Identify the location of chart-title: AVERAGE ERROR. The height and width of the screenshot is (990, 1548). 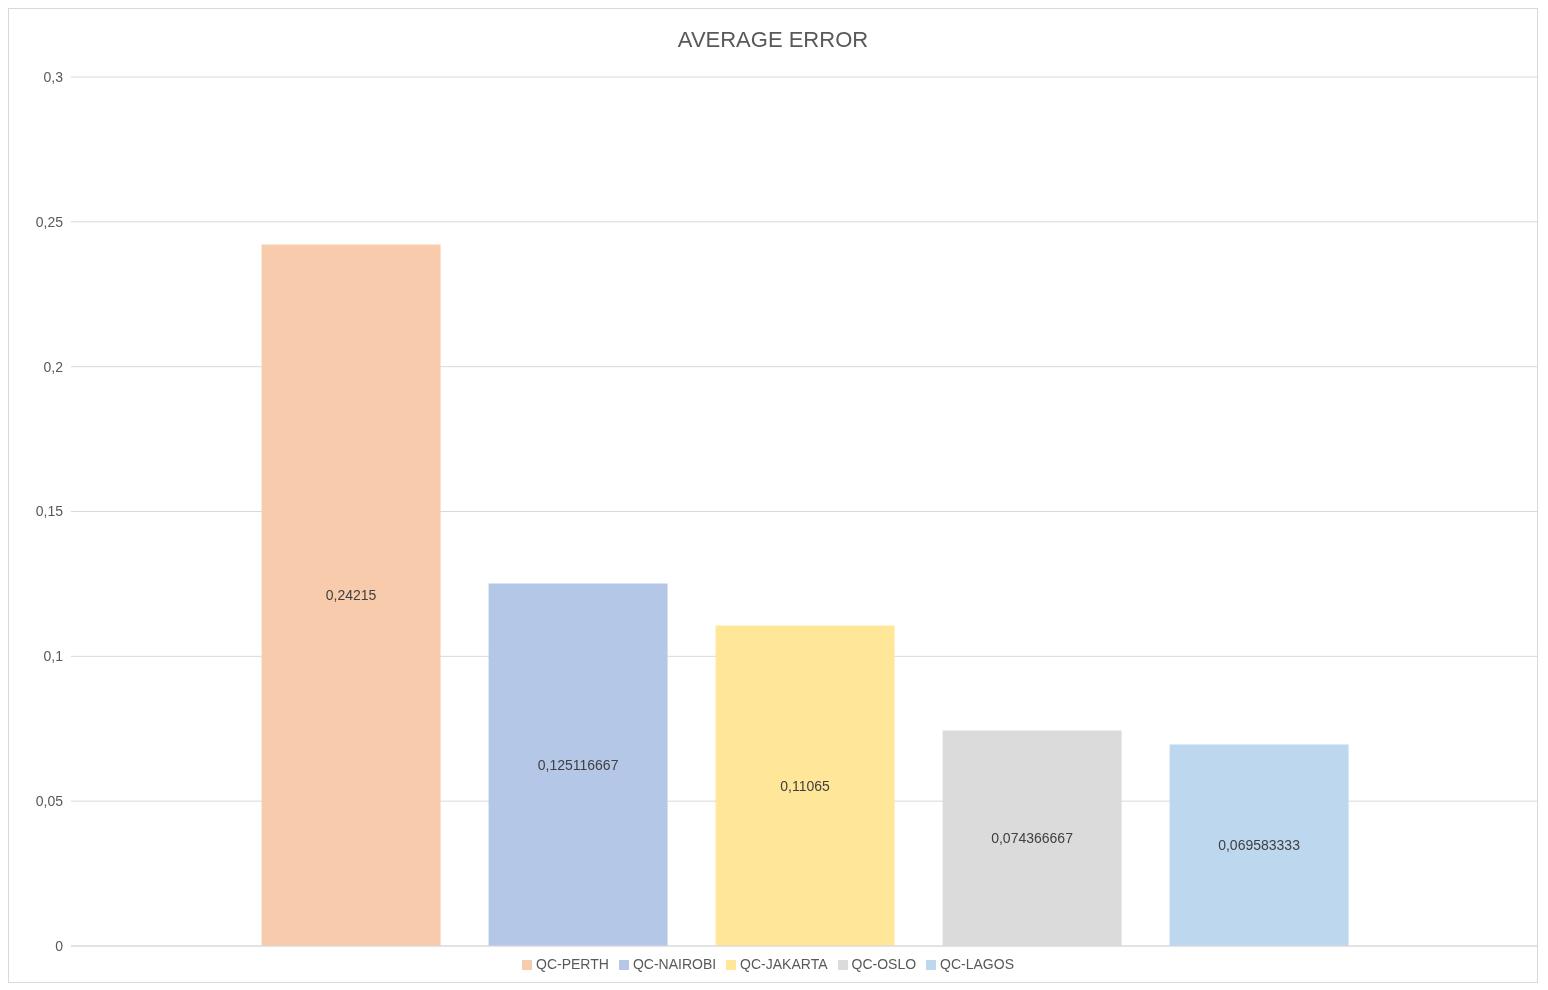
(773, 40).